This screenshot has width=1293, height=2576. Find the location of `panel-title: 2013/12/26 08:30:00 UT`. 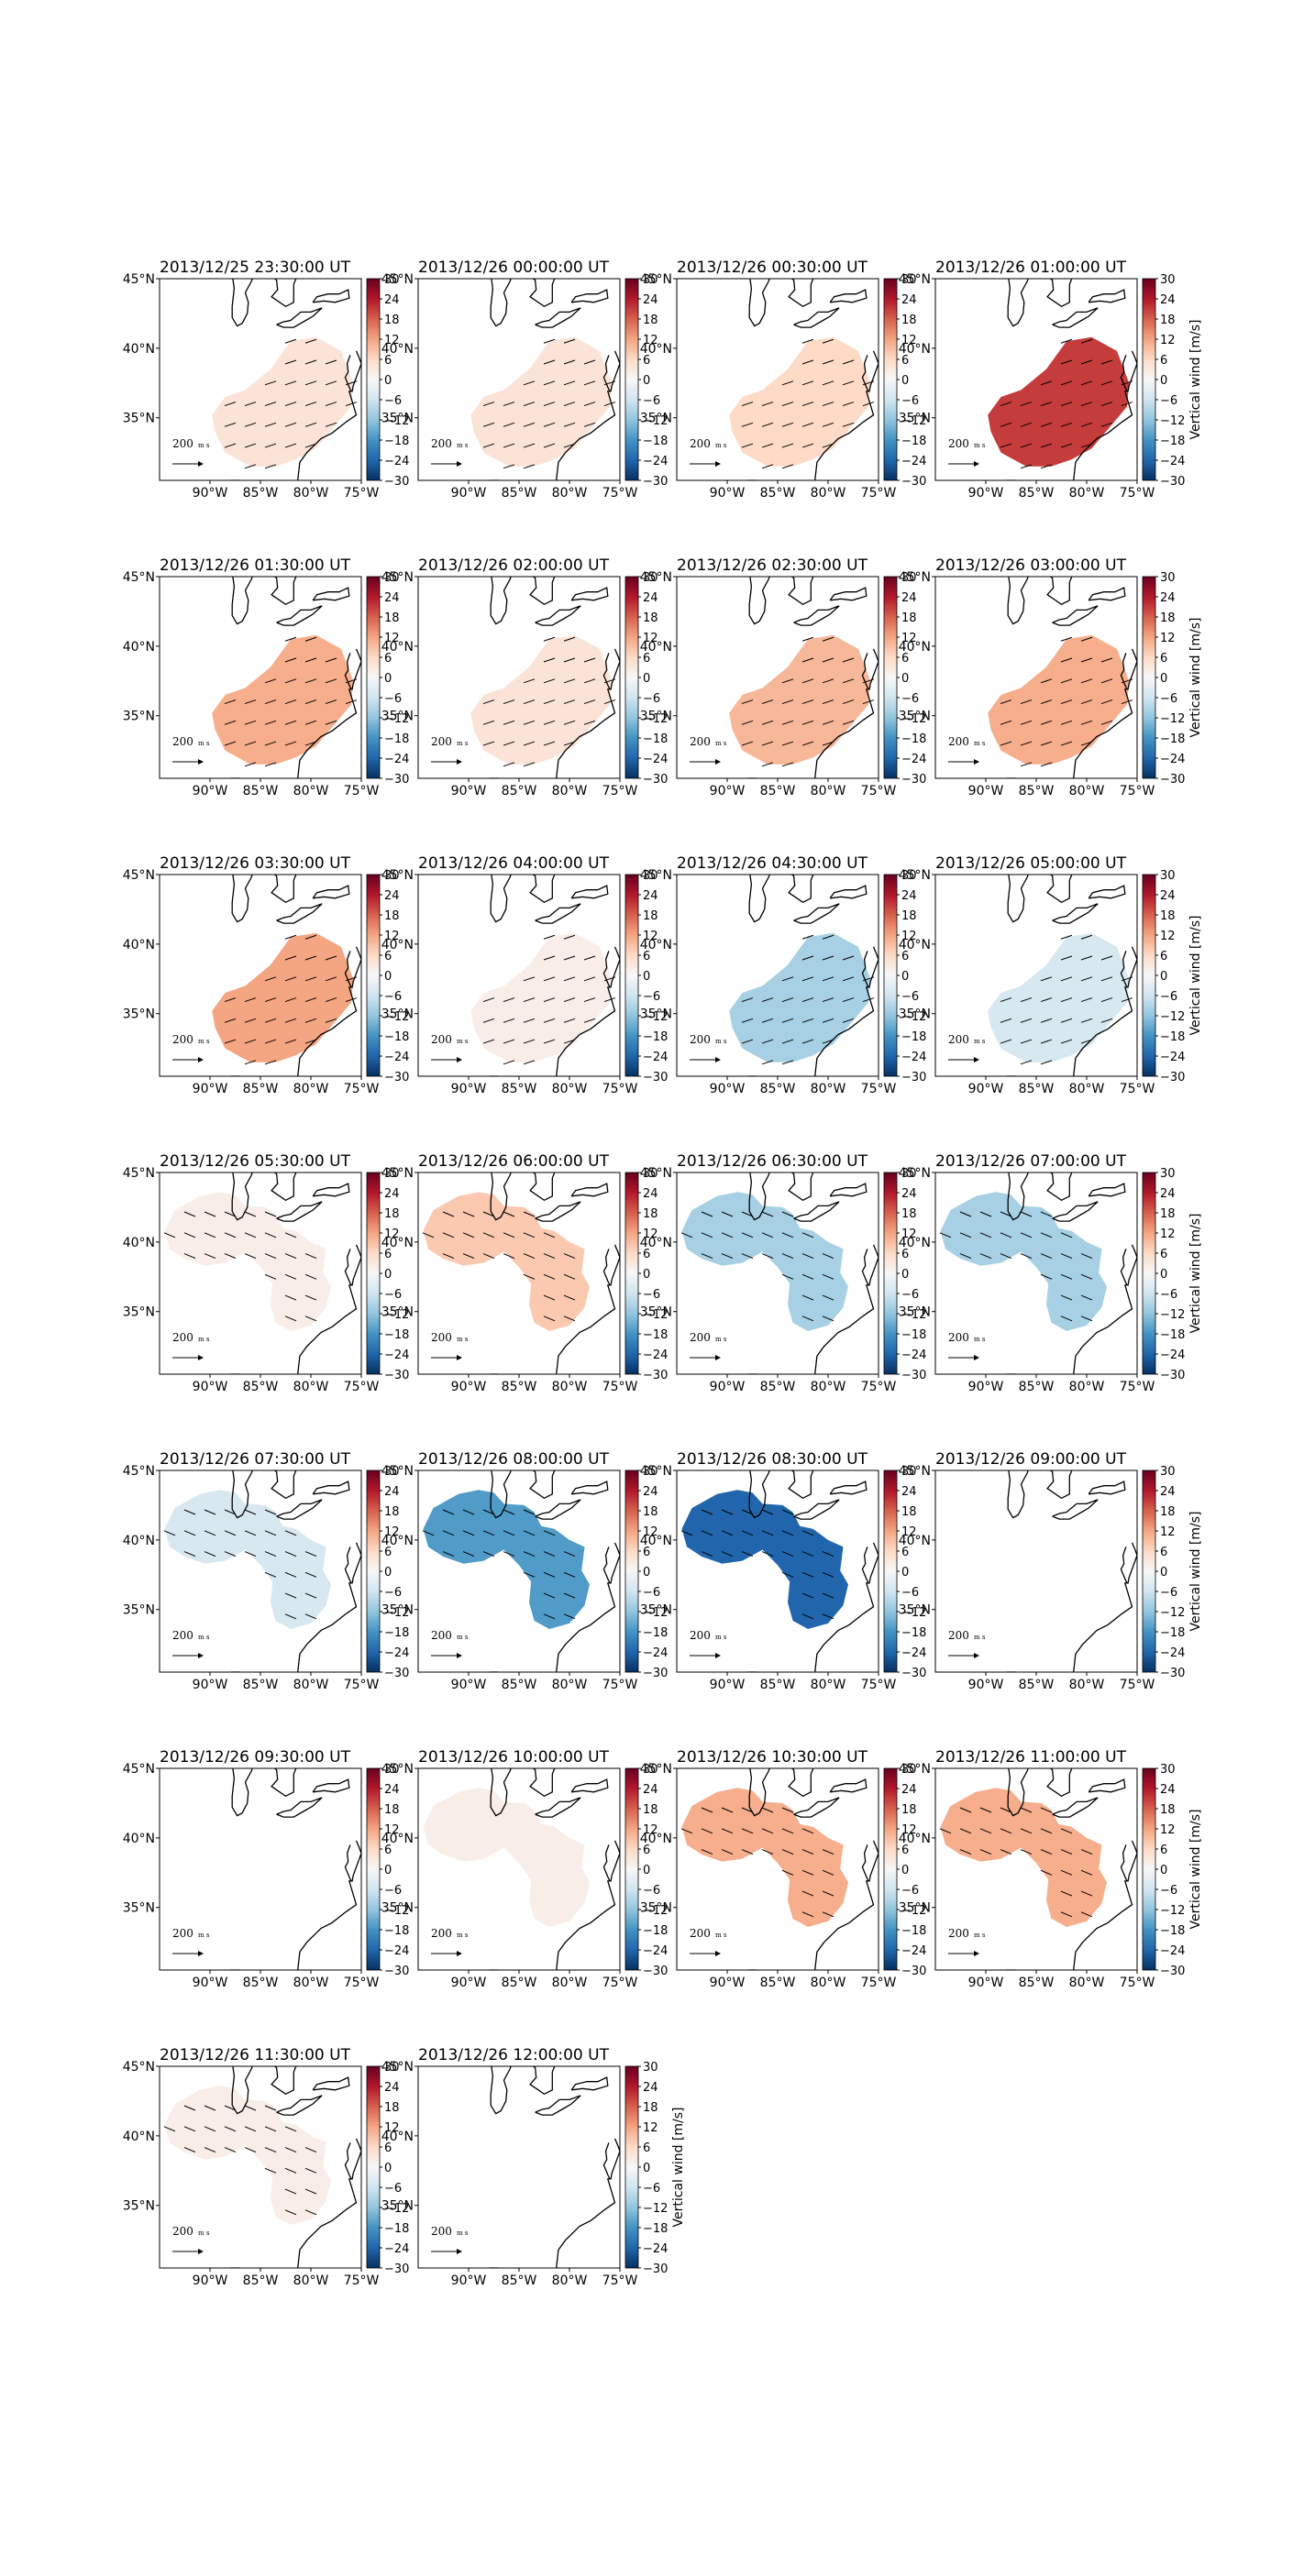

panel-title: 2013/12/26 08:30:00 UT is located at coordinates (772, 1459).